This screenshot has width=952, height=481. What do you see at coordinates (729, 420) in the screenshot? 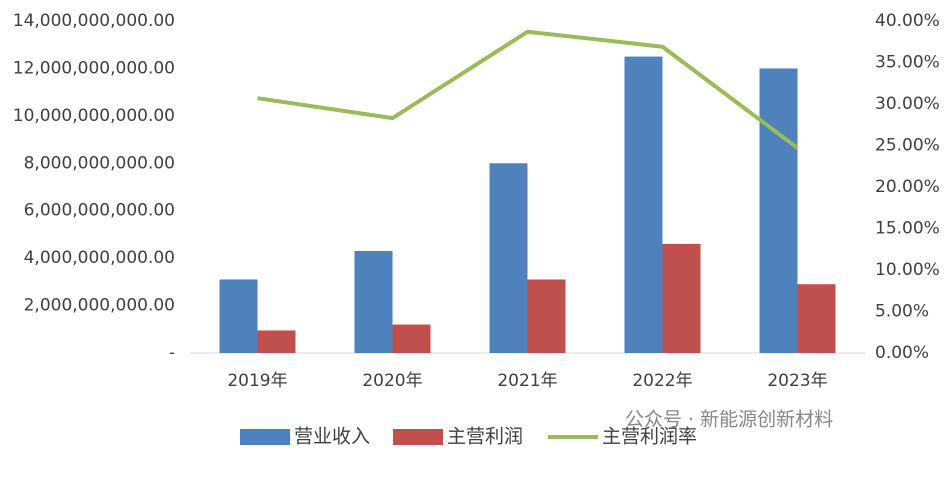
I see `watermark: 公众号 · 新能源创新材料` at bounding box center [729, 420].